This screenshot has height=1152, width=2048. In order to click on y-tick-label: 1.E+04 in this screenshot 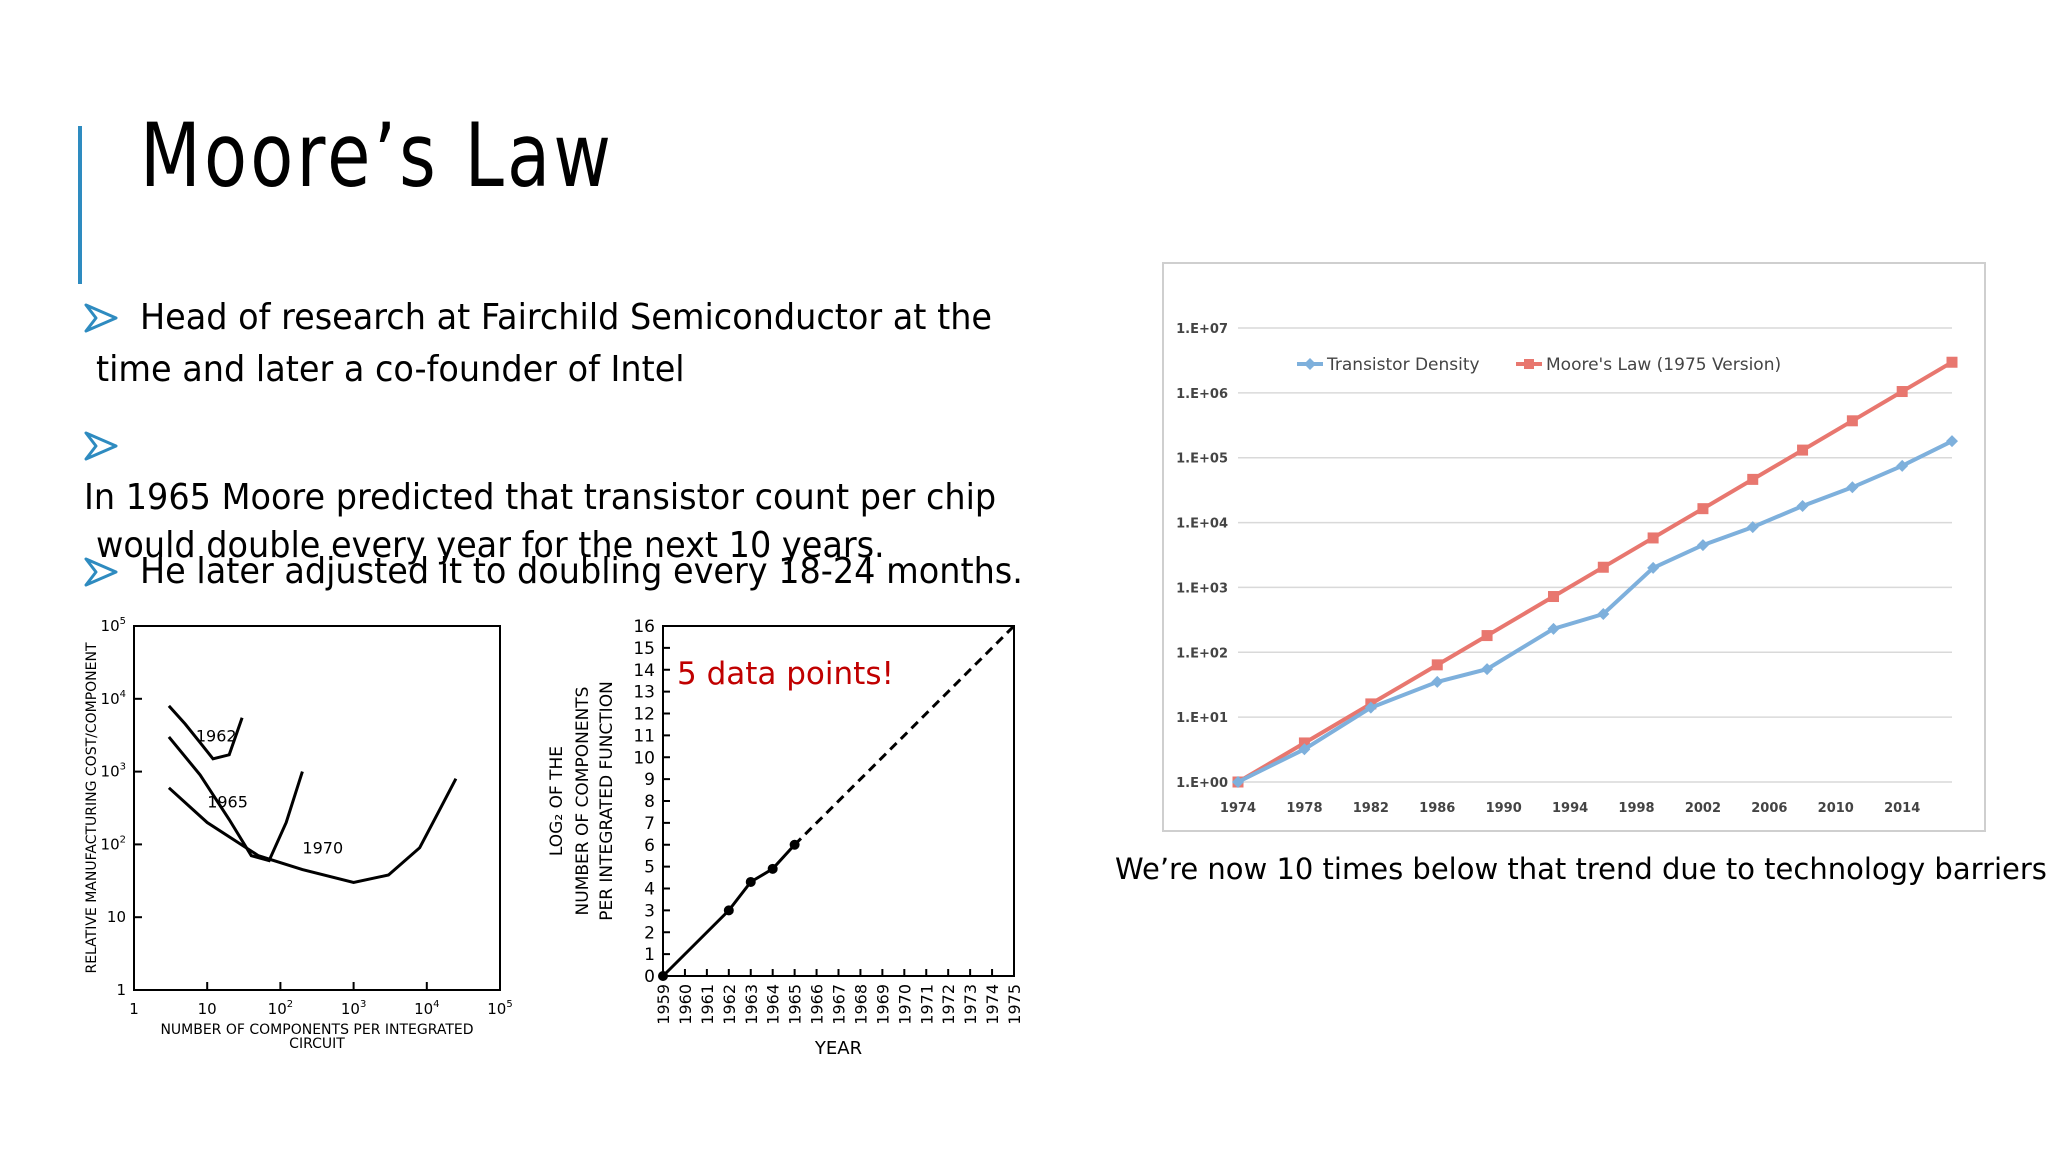, I will do `click(1202, 524)`.